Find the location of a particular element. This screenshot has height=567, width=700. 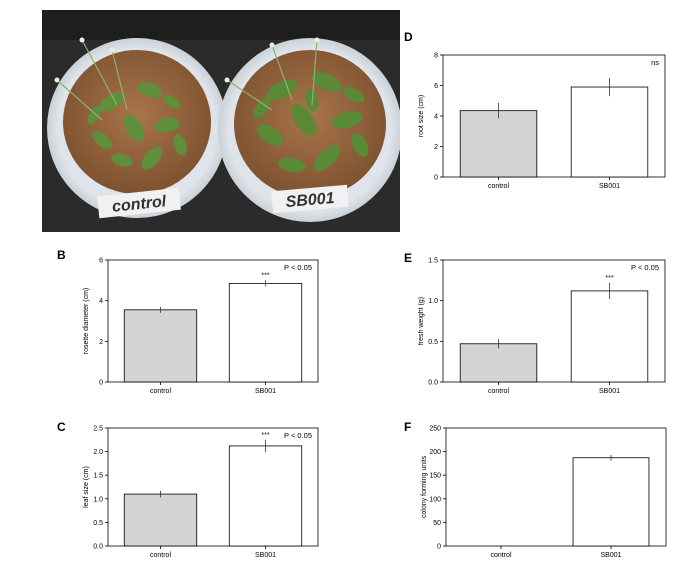

y-tick-label: 200 is located at coordinates (435, 452).